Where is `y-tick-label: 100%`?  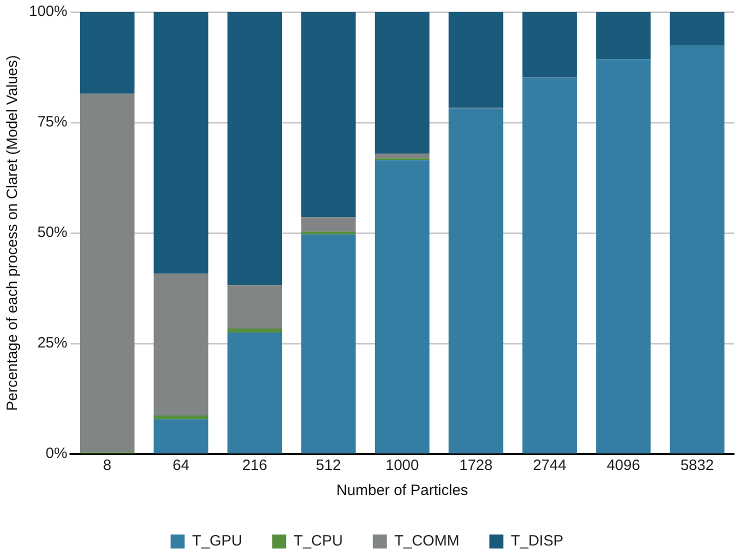 y-tick-label: 100% is located at coordinates (48, 11).